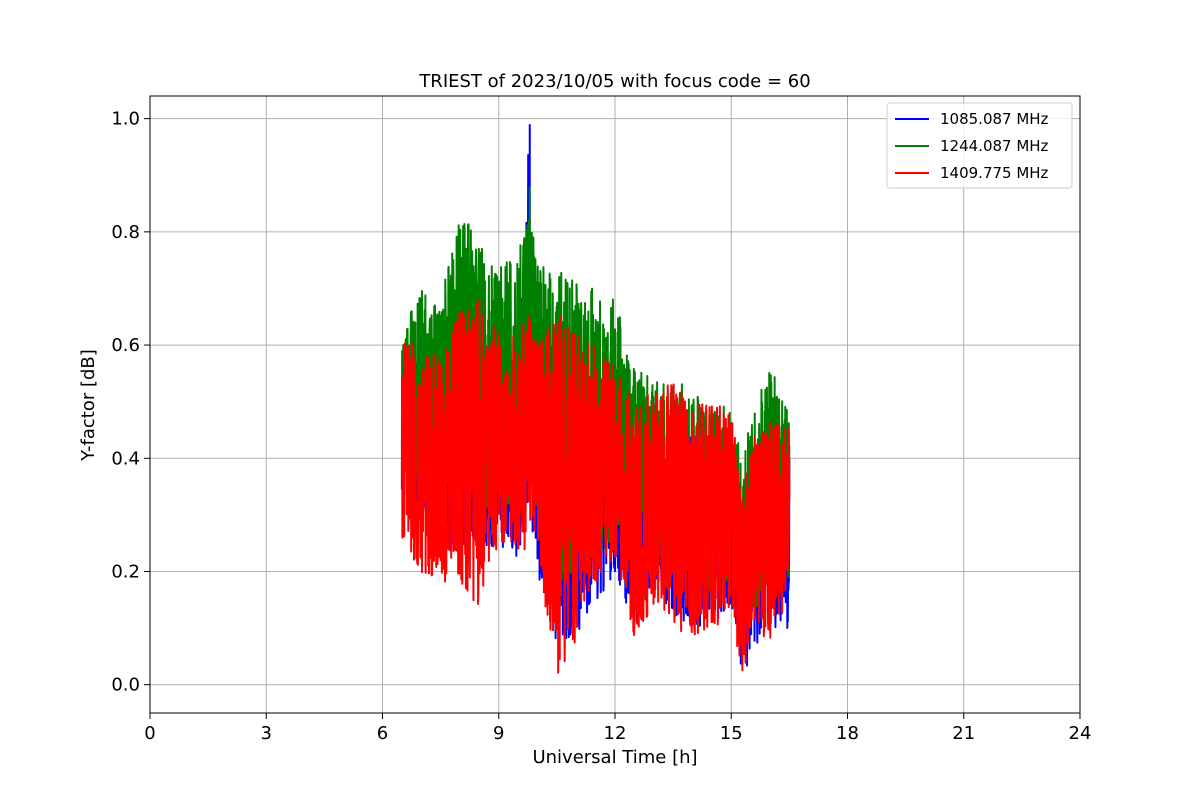  I want to click on y-tick-label: 0.8, so click(125, 232).